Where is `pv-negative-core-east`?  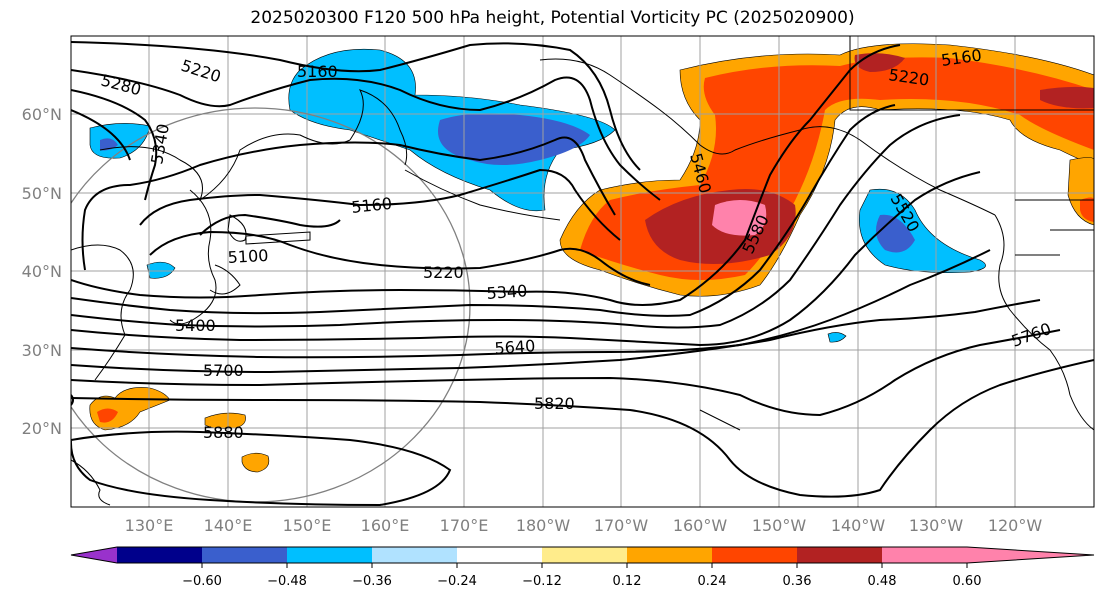 pv-negative-core-east is located at coordinates (895, 233).